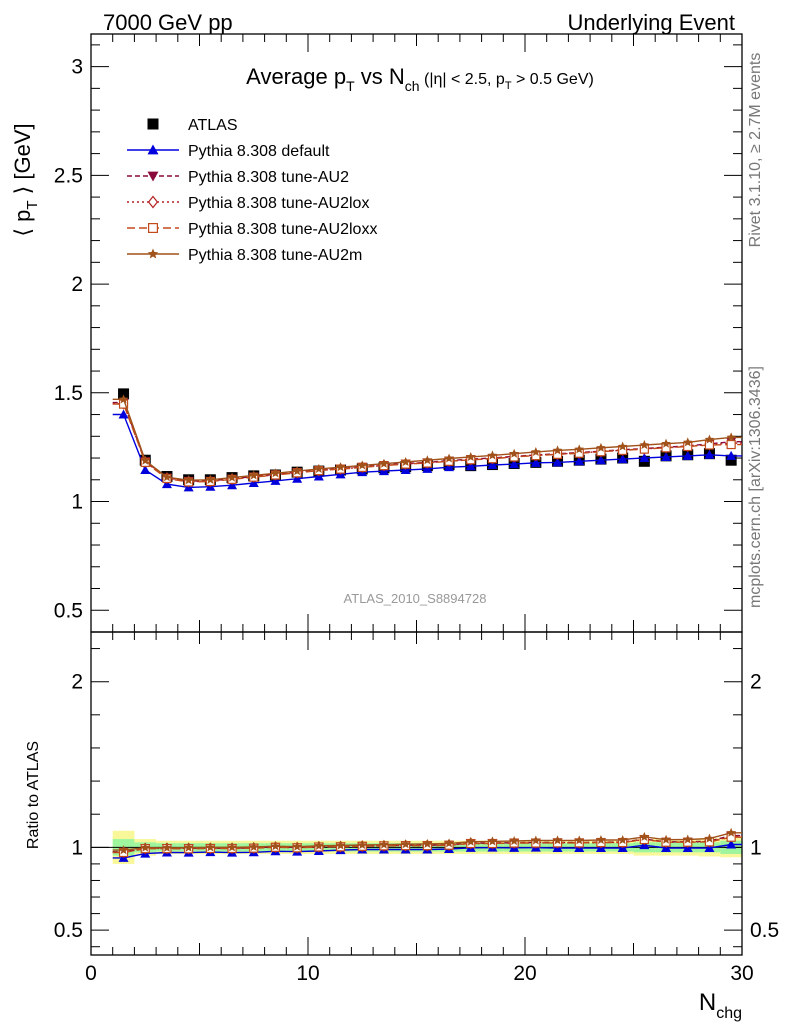  I want to click on ratio-y-tick-label-right: 1, so click(756, 847).